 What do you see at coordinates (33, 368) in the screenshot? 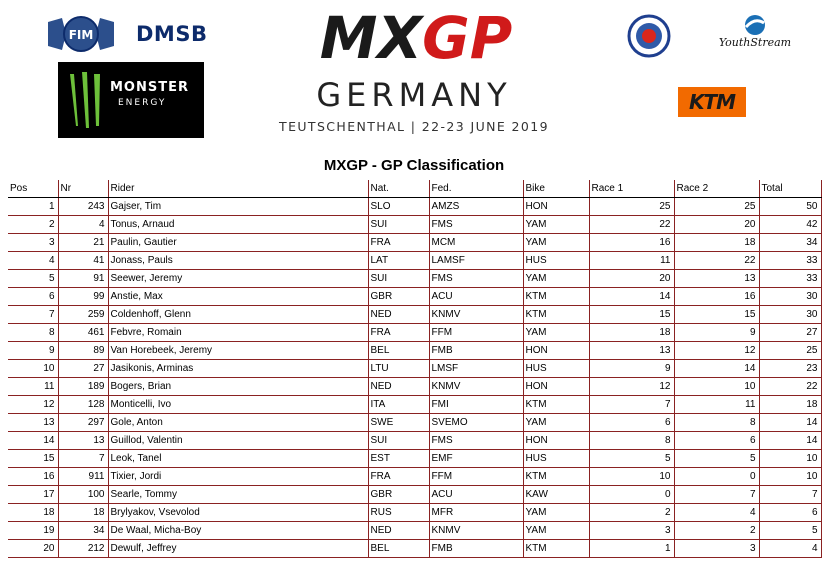
I see `pos-cell: 10` at bounding box center [33, 368].